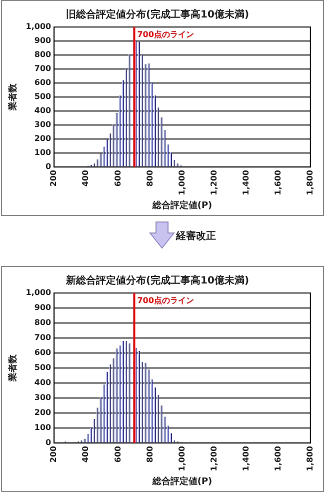 The image size is (325, 492). What do you see at coordinates (158, 14) in the screenshot?
I see `chart-title: 旧総合評定値分布(完成工事高10億未満)` at bounding box center [158, 14].